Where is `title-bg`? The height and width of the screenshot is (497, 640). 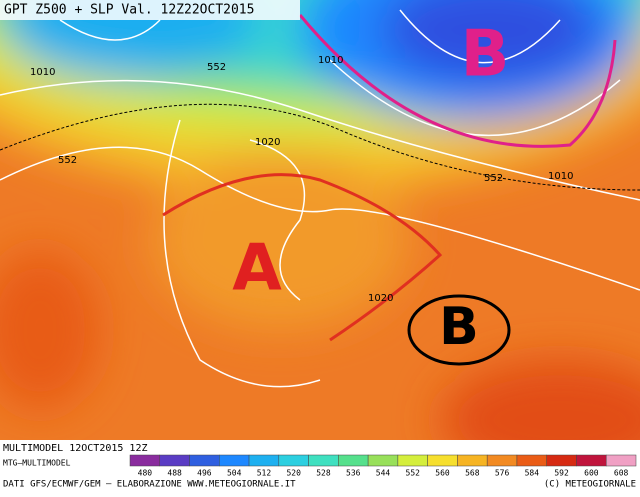
title-bg is located at coordinates (150, 10).